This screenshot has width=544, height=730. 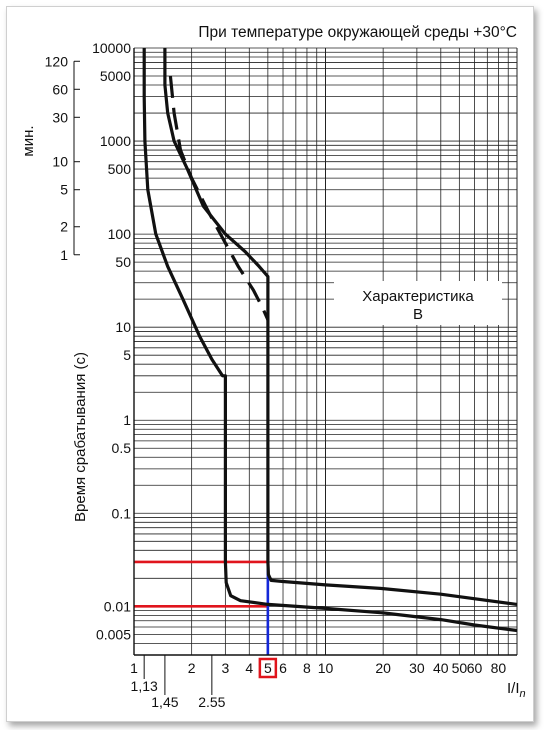 I want to click on x-axis-title-sub: n, so click(x=523, y=694).